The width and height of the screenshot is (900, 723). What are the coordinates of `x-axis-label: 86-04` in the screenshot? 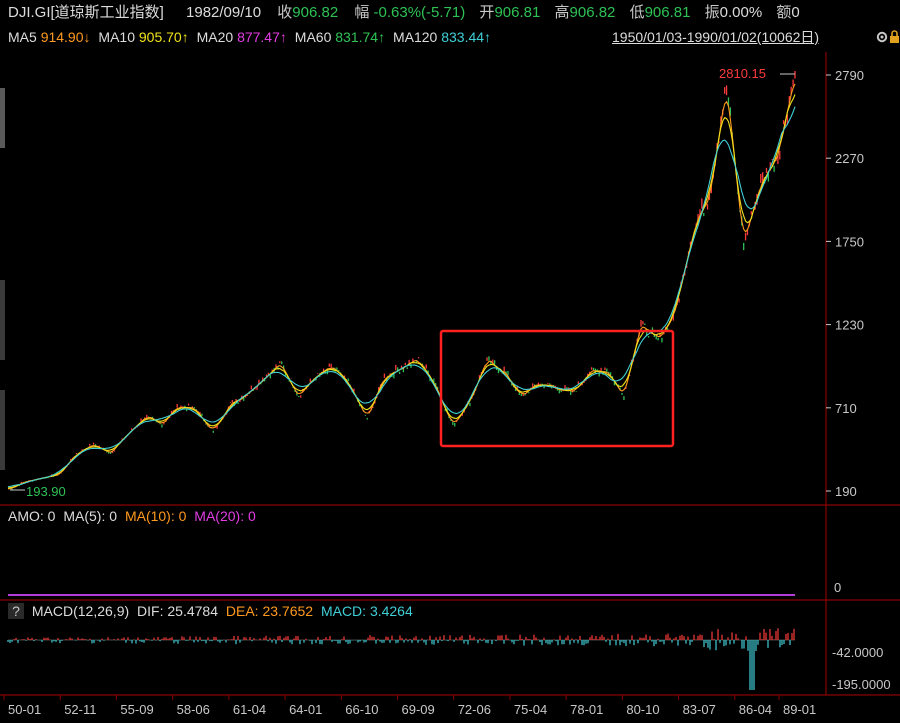 It's located at (755, 709).